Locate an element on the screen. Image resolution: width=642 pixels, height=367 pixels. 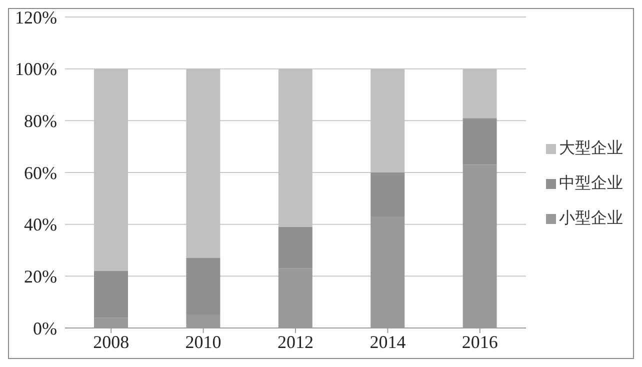
x-tick-label: 2016 is located at coordinates (480, 342).